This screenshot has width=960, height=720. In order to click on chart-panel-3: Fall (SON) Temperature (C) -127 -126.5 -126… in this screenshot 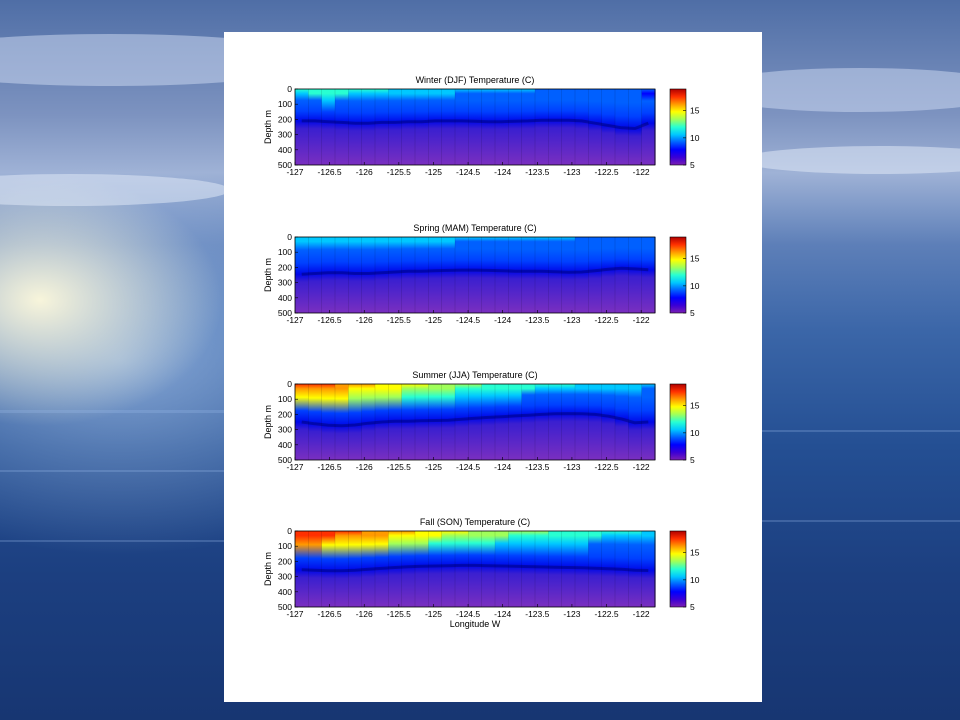, I will do `click(481, 573)`.